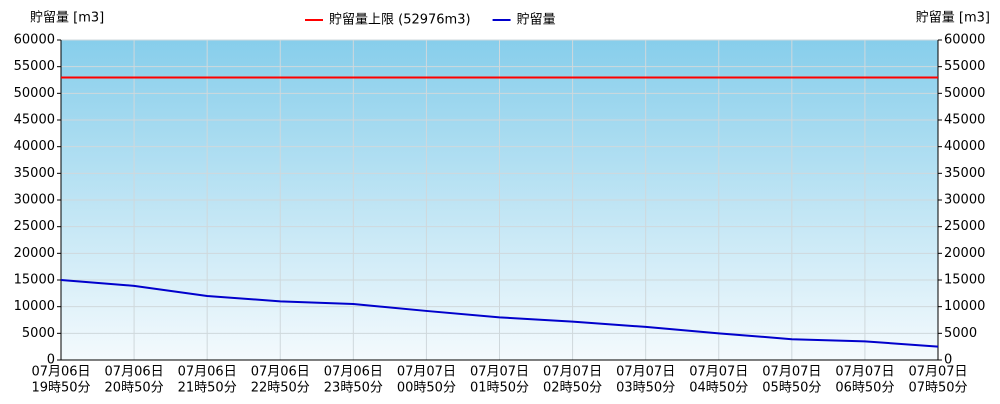  Describe the element at coordinates (400, 20) in the screenshot. I see `legend-label: 貯留量上限 (52976m3)` at that location.